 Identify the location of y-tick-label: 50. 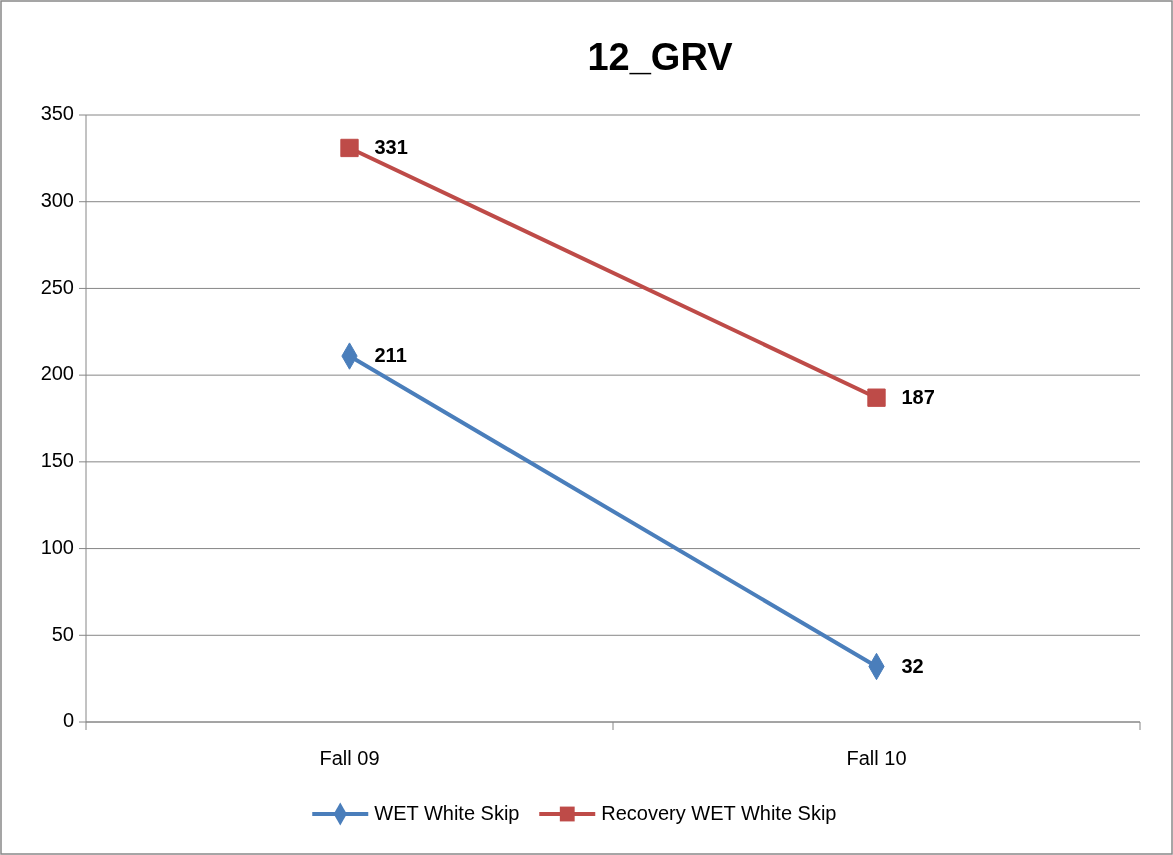
(62, 633).